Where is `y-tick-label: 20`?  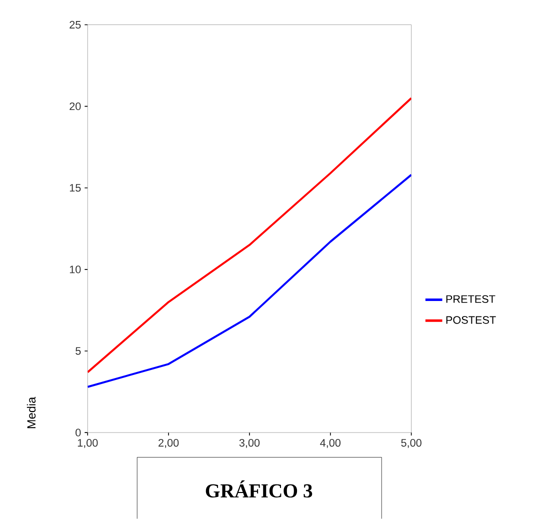
y-tick-label: 20 is located at coordinates (75, 106).